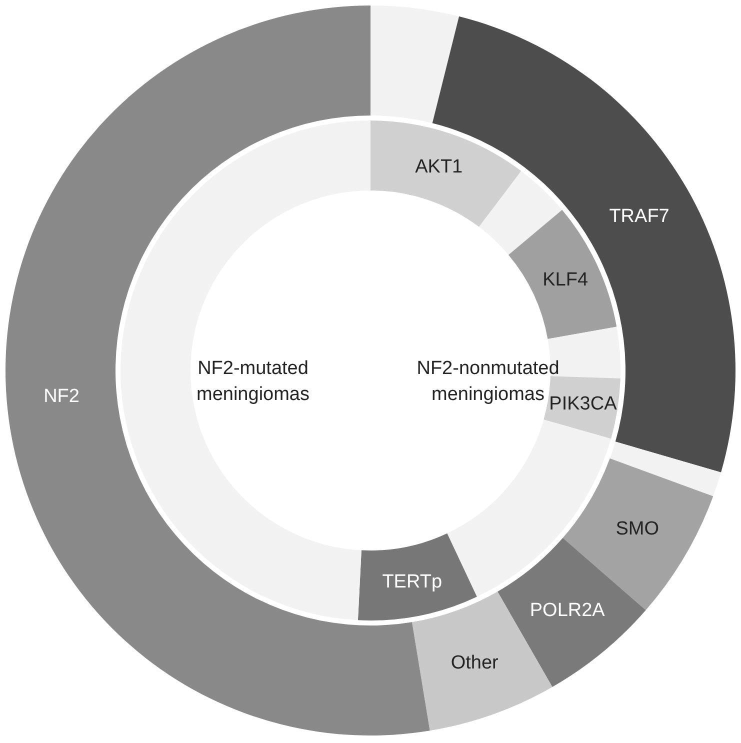 Image resolution: width=741 pixels, height=743 pixels. What do you see at coordinates (253, 381) in the screenshot?
I see `text: NF2-mutated meningiomas` at bounding box center [253, 381].